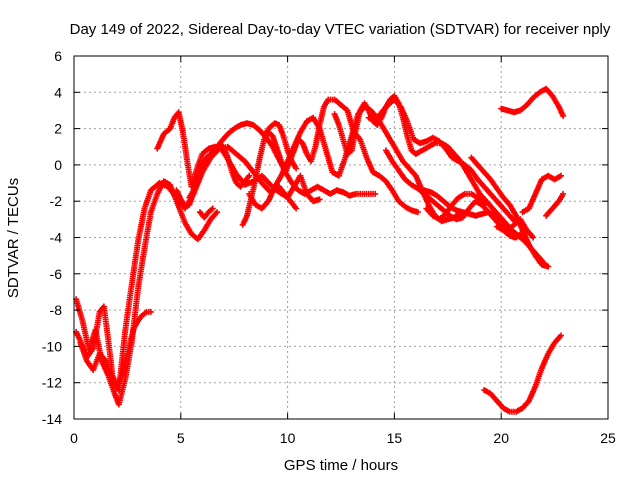 Image resolution: width=640 pixels, height=480 pixels. What do you see at coordinates (341, 465) in the screenshot?
I see `x-axis-label: GPS time / hours` at bounding box center [341, 465].